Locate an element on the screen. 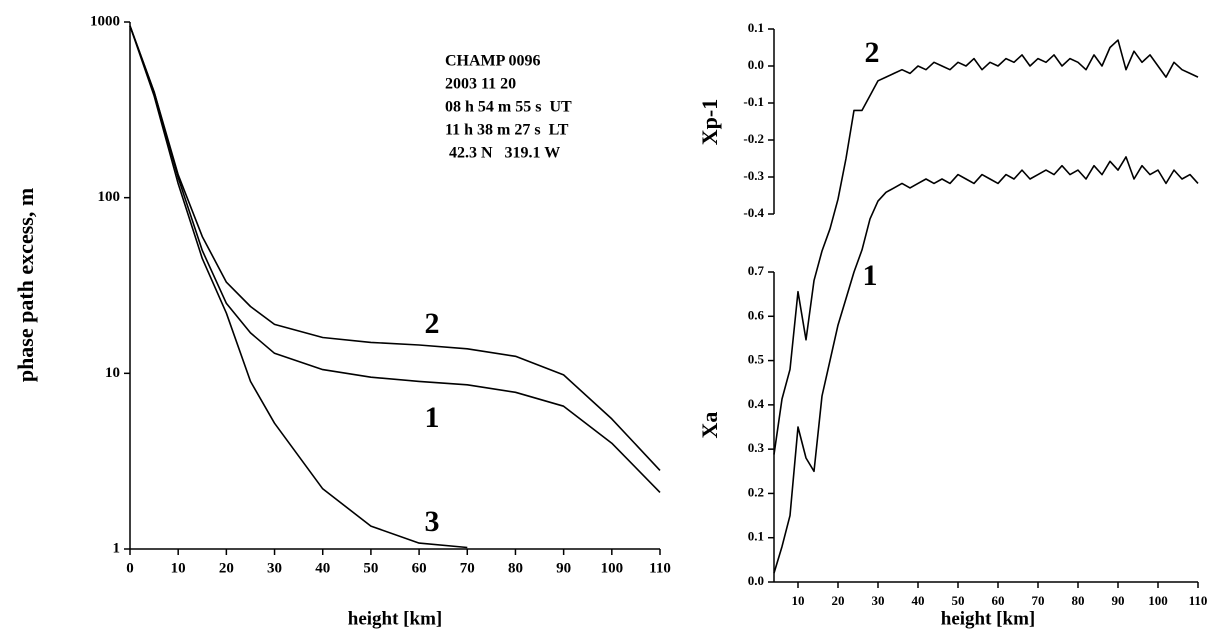 The image size is (1218, 635). y-tick-label: 0.7 is located at coordinates (756, 270).